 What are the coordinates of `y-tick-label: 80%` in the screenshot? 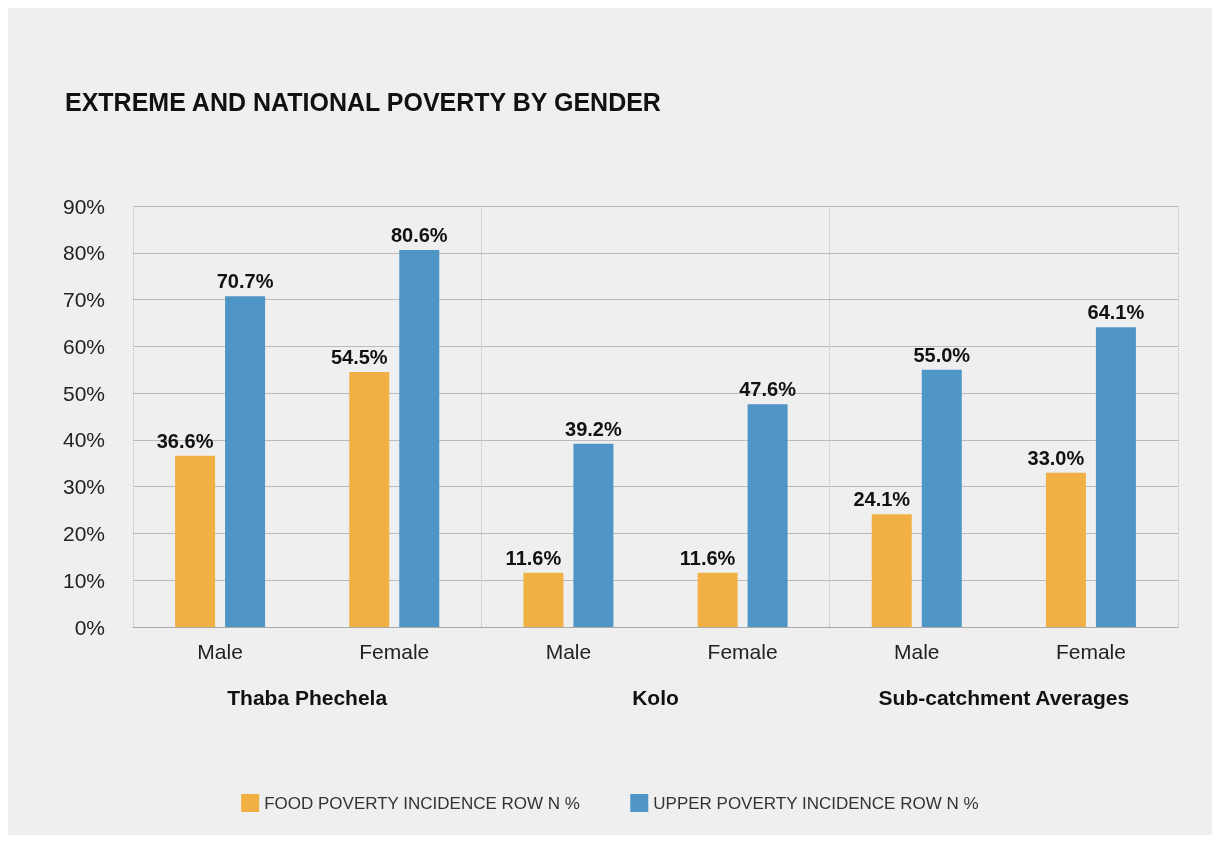 It's located at (83, 253).